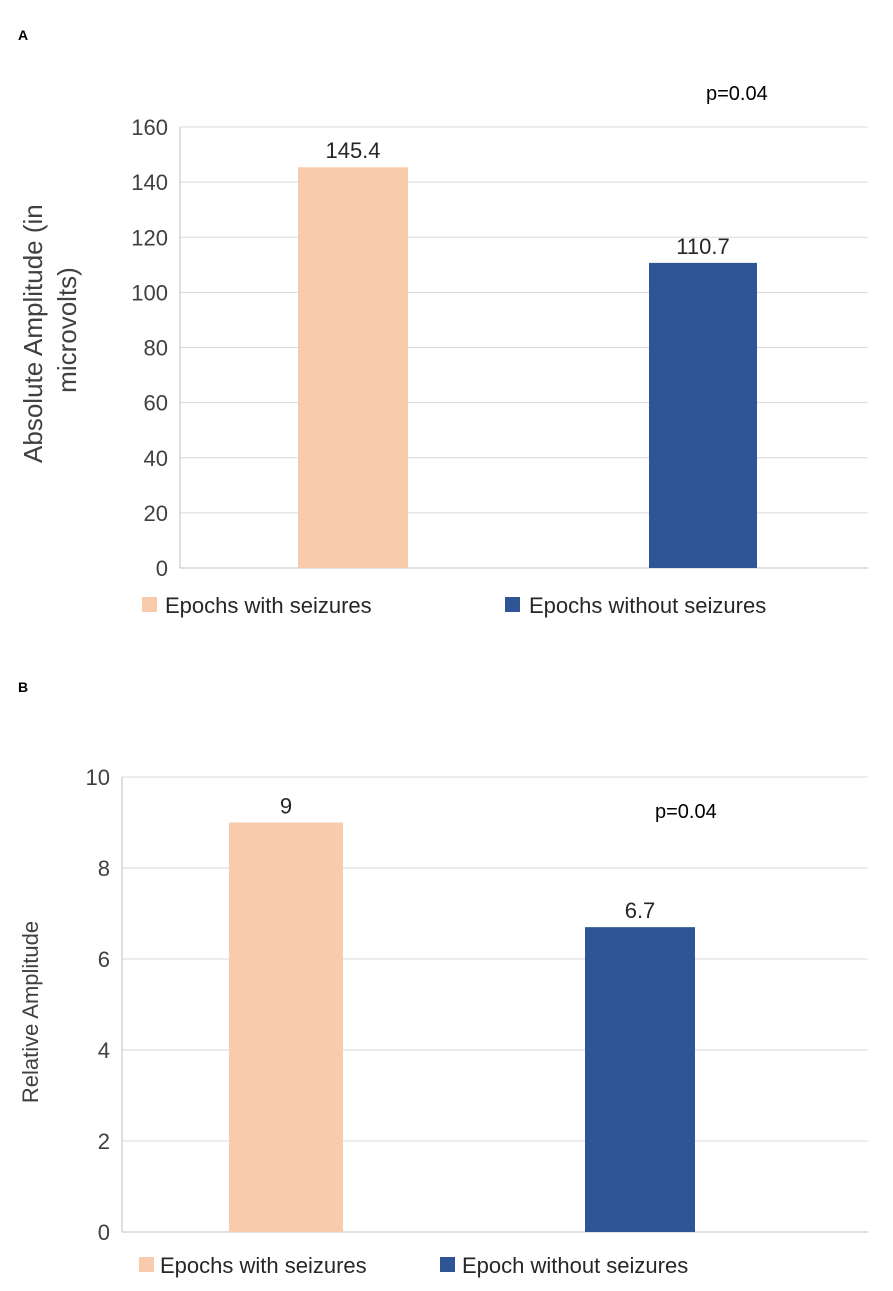 This screenshot has height=1291, width=893. I want to click on chart-b-y-ticks: 0 2 4 6 8 10, so click(98, 1005).